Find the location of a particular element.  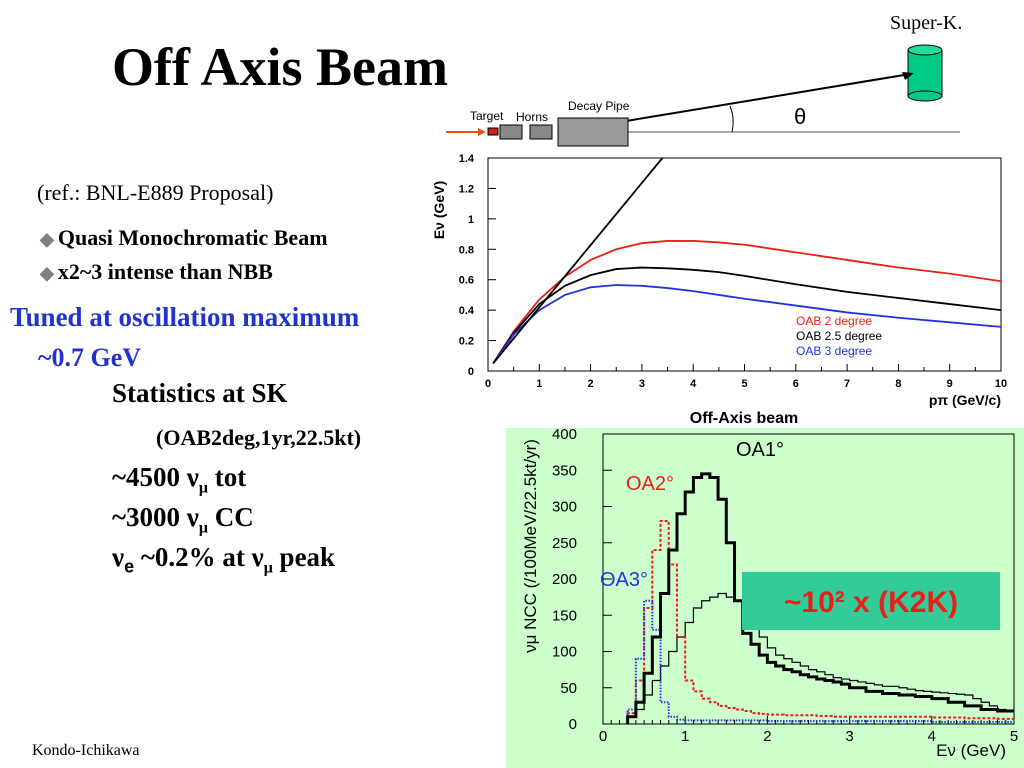

y-tick-label: 350 is located at coordinates (564, 470).